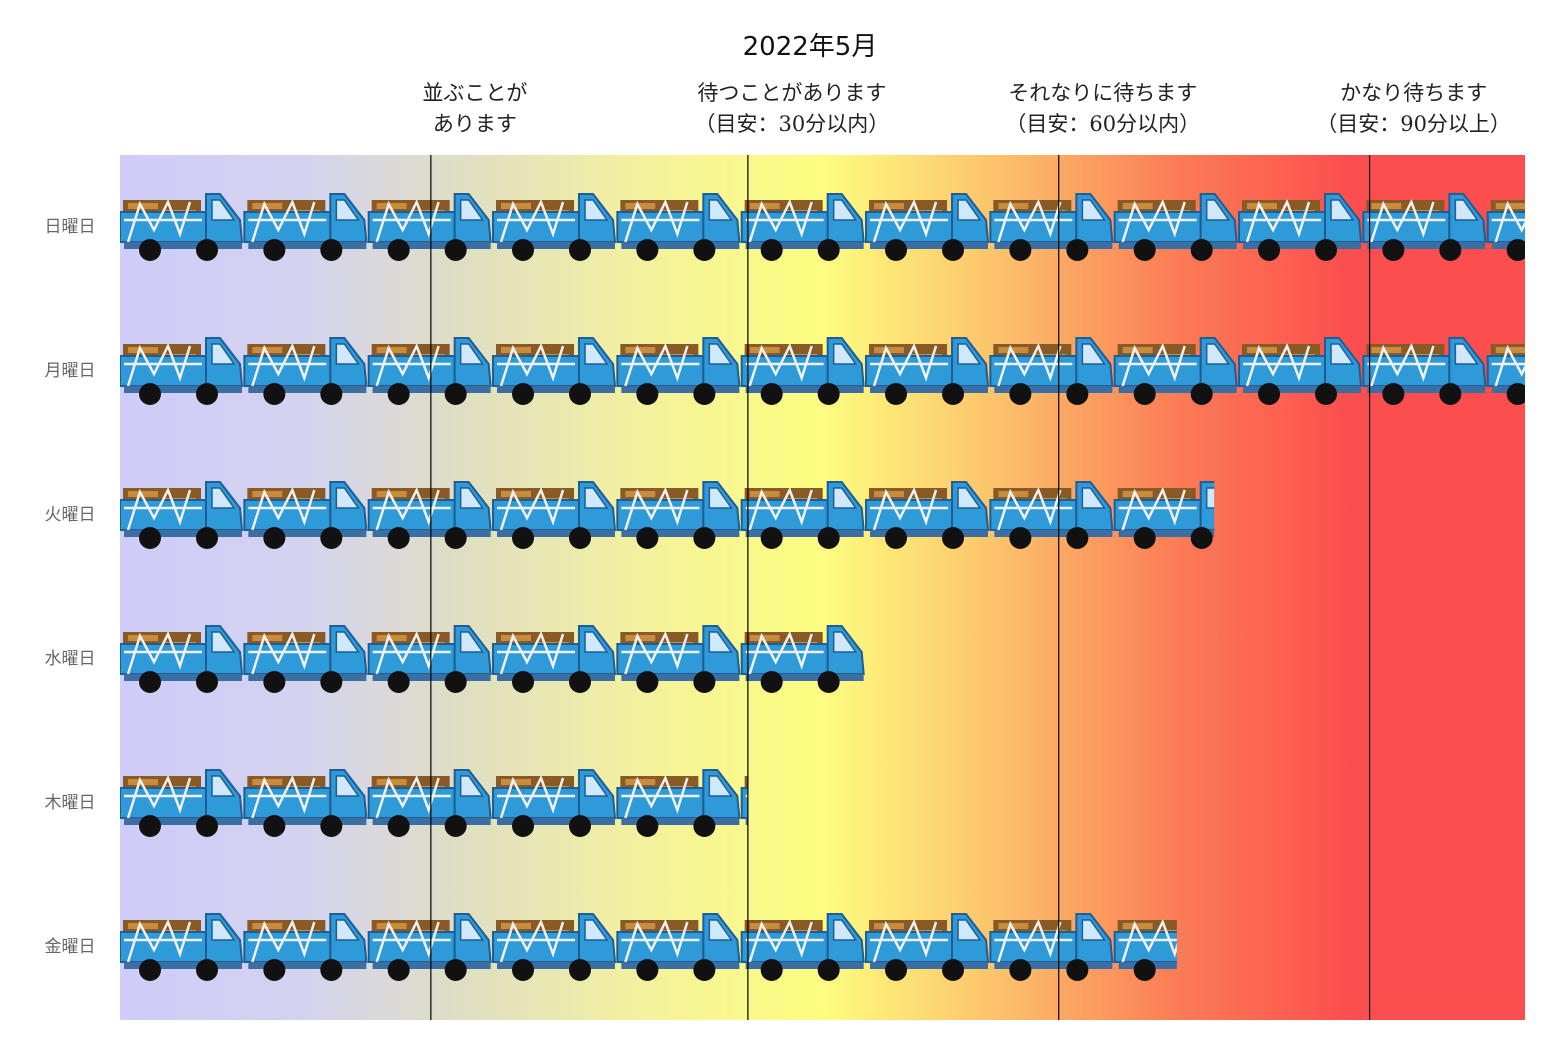 This screenshot has height=1050, width=1550. I want to click on zone-label-1-line-1: 並ぶことが, so click(474, 93).